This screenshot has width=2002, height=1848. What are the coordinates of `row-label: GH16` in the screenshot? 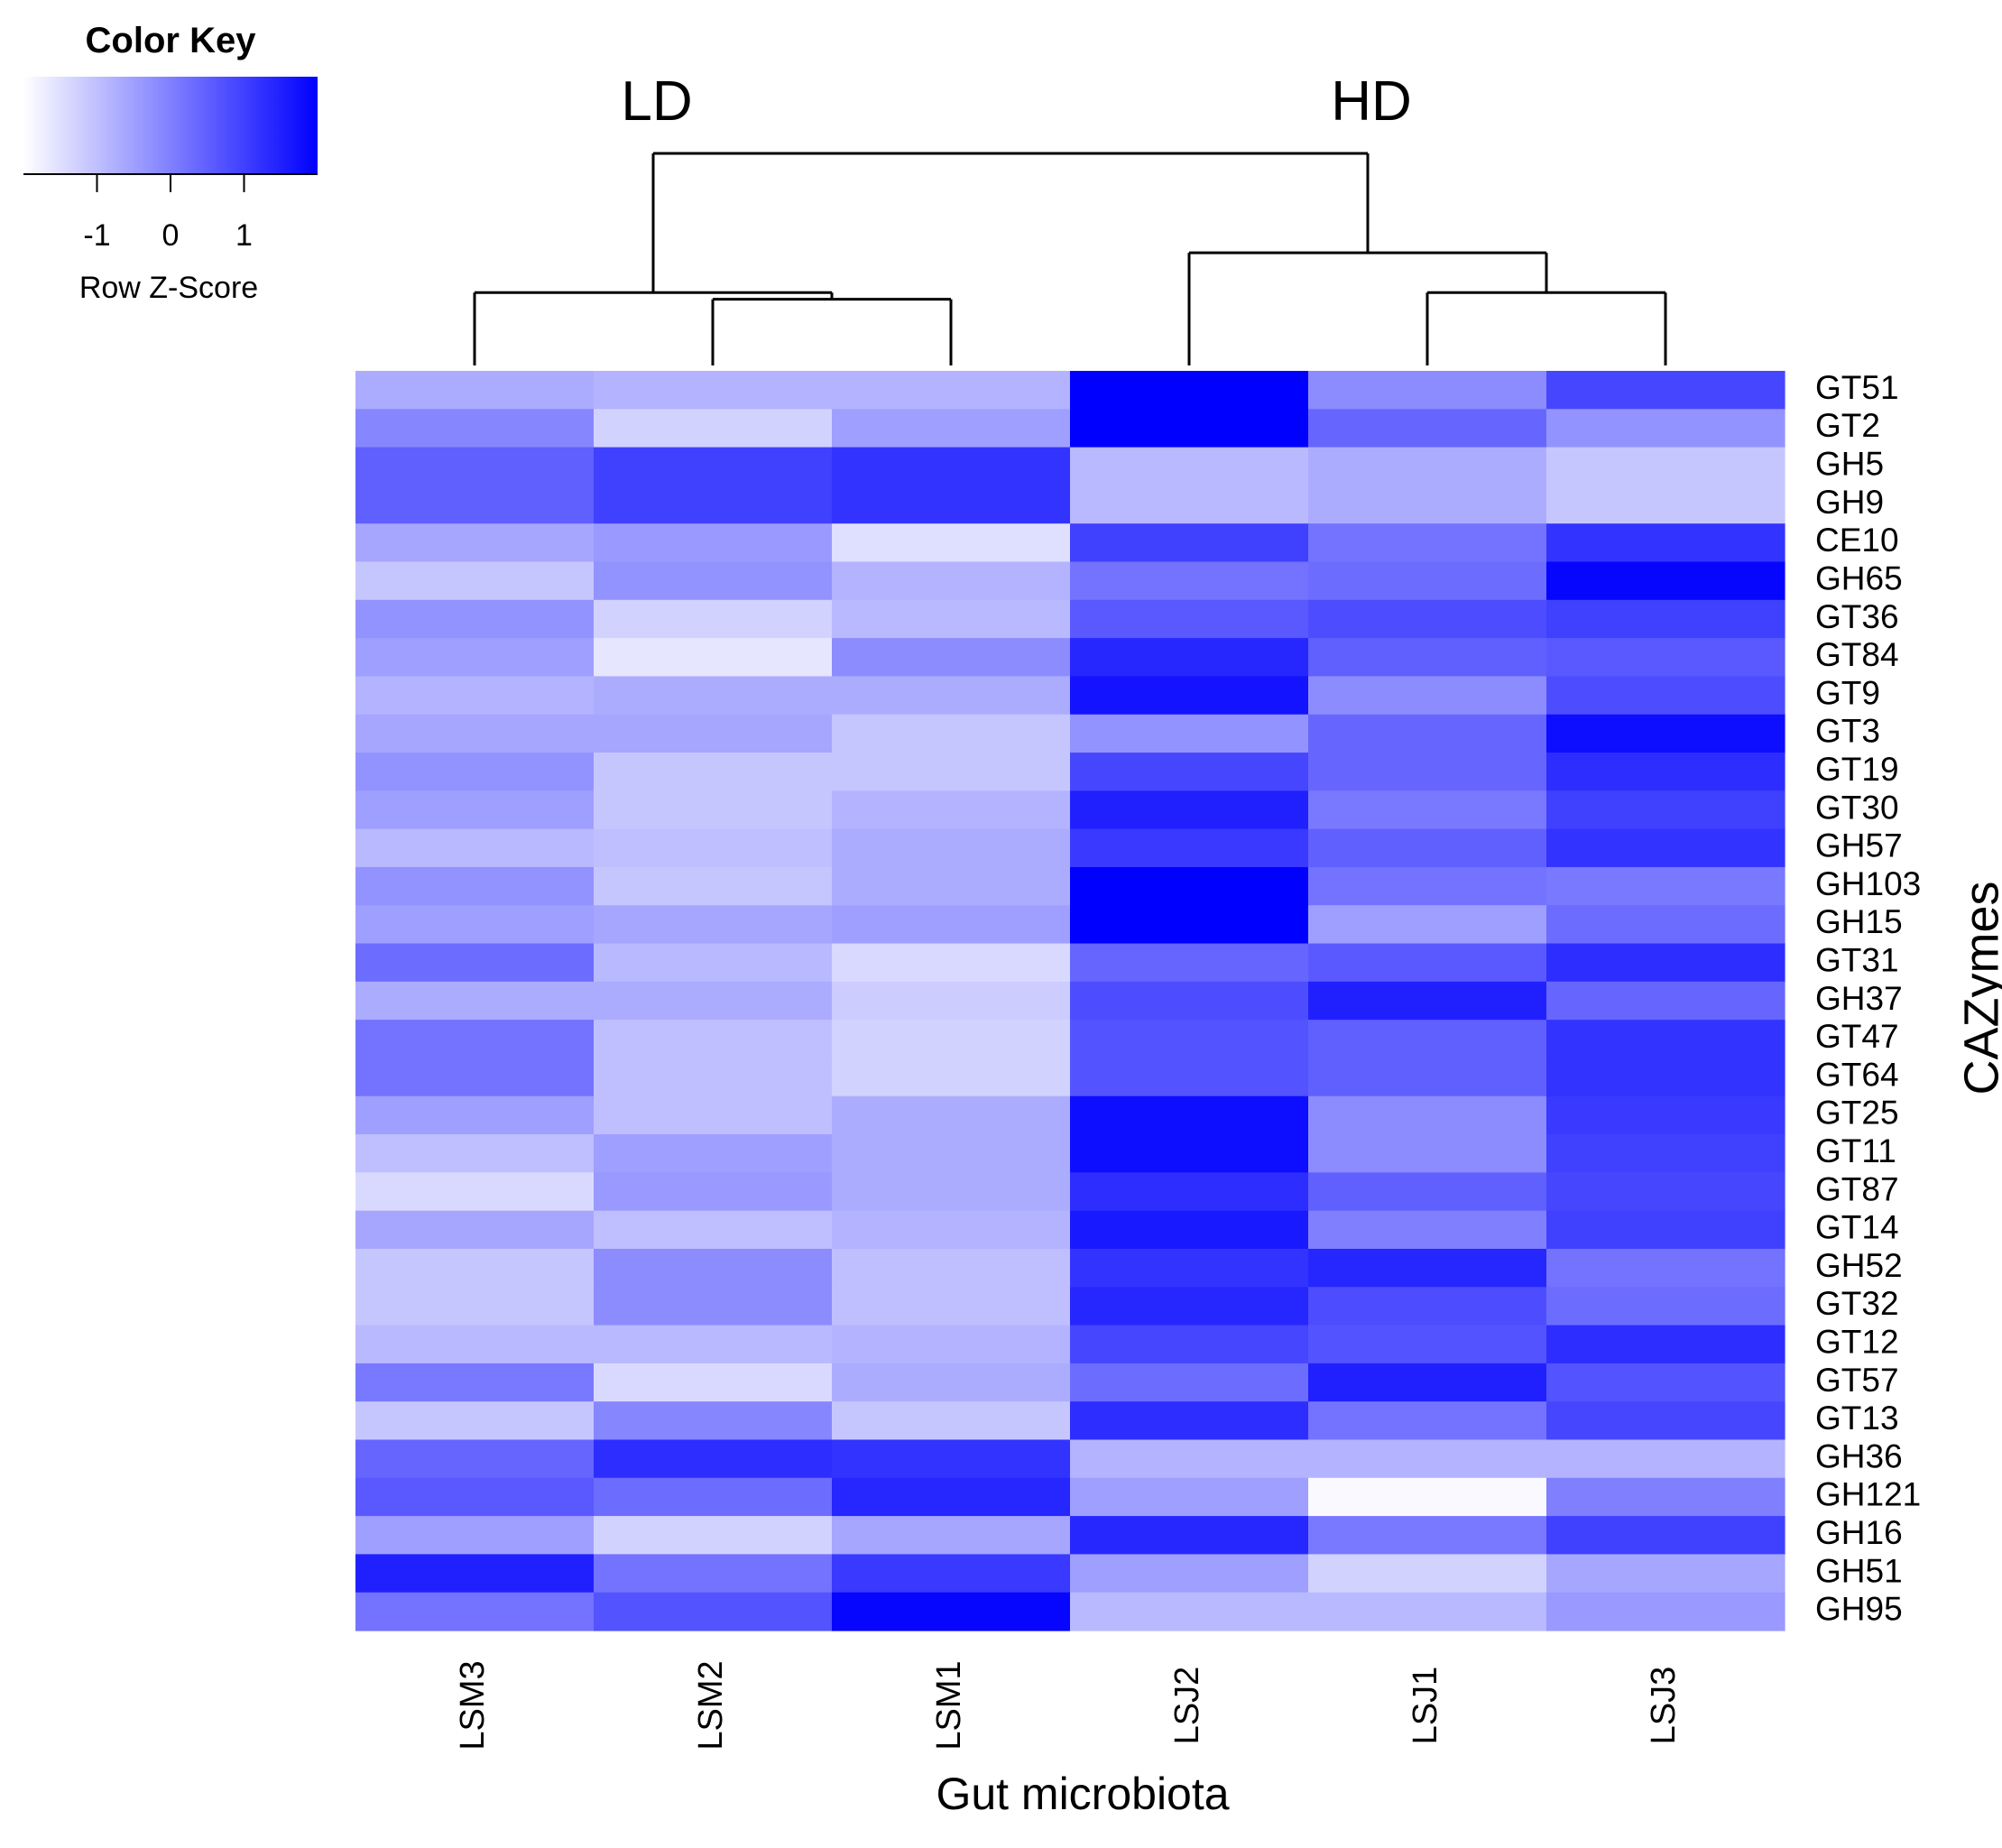 It's located at (1859, 1532).